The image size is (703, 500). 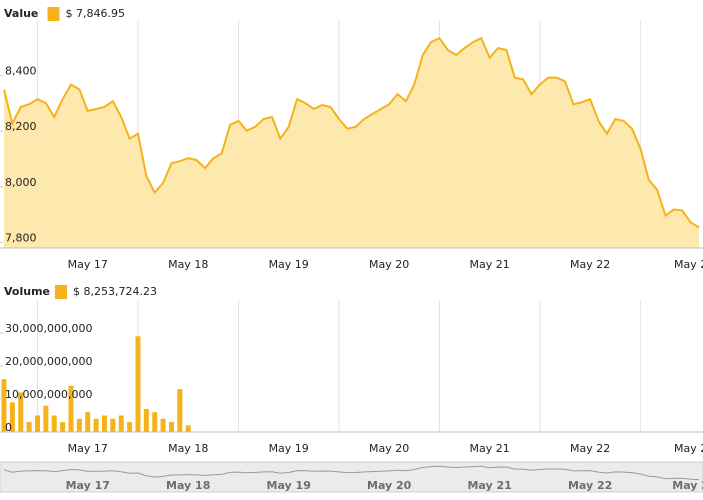 What do you see at coordinates (489, 485) in the screenshot?
I see `navigator-label: May 21` at bounding box center [489, 485].